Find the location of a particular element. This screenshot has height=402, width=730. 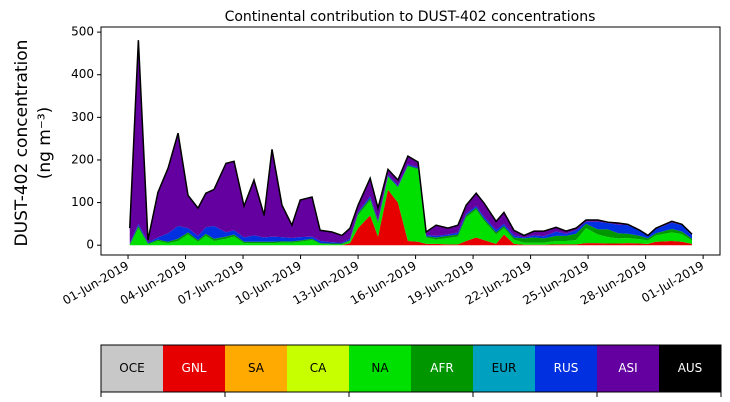

y-tick-label: 400 is located at coordinates (82, 74).